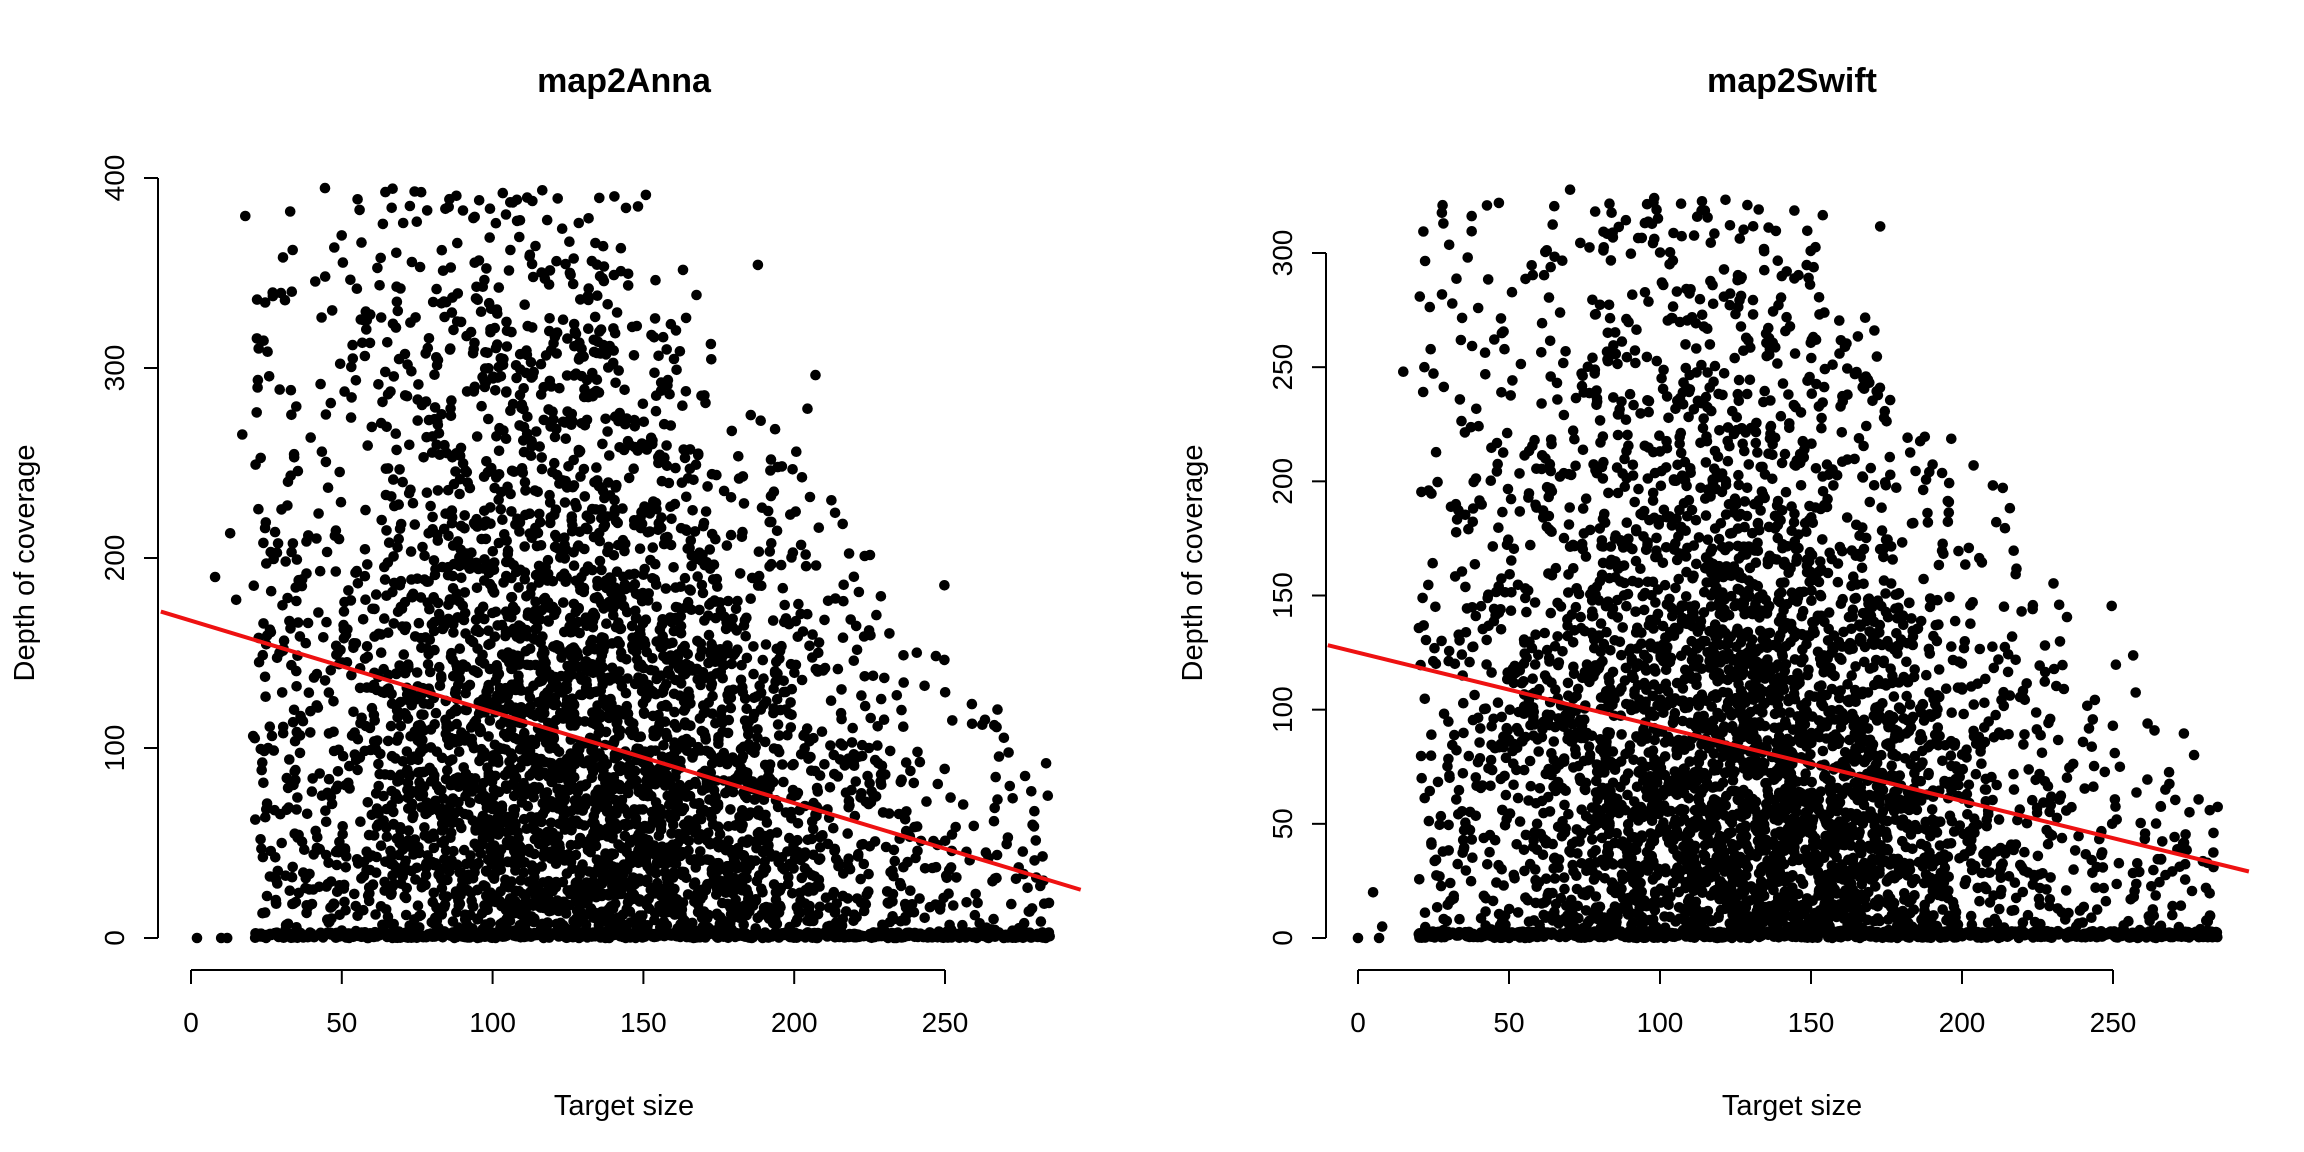  Describe the element at coordinates (1811, 1022) in the screenshot. I see `x-tick-label: 150` at that location.